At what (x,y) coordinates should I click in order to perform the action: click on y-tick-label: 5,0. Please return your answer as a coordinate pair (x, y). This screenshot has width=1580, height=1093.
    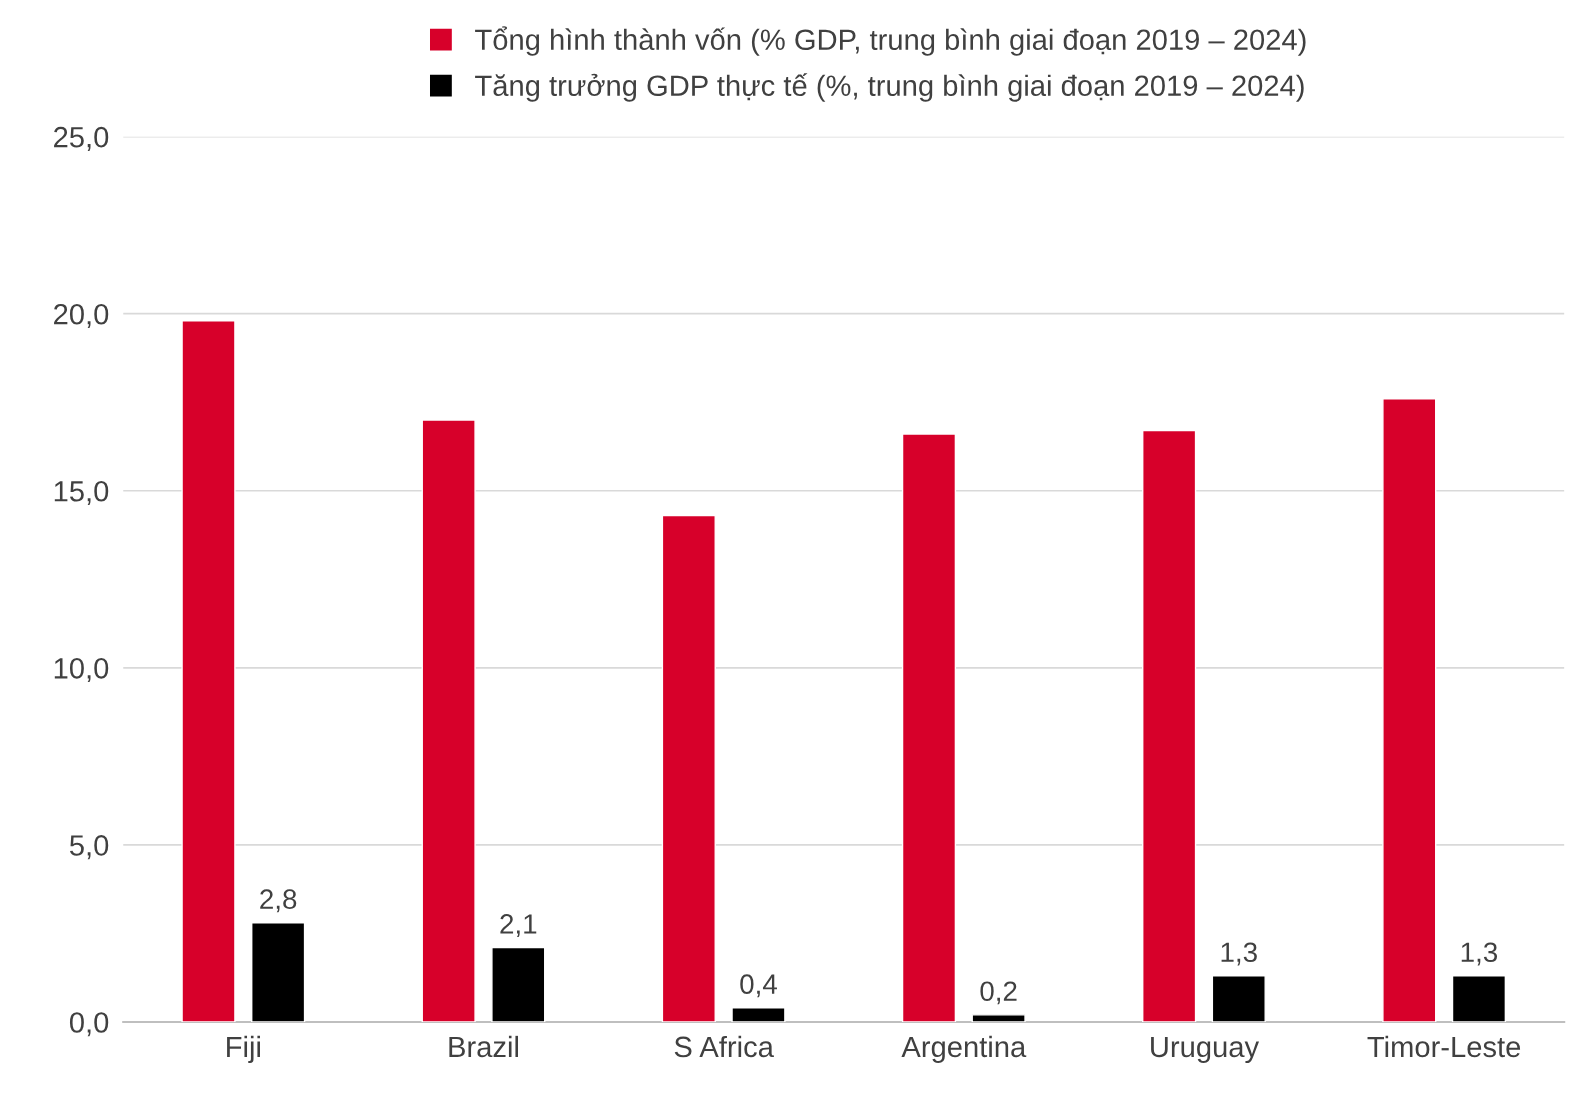
    Looking at the image, I should click on (89, 847).